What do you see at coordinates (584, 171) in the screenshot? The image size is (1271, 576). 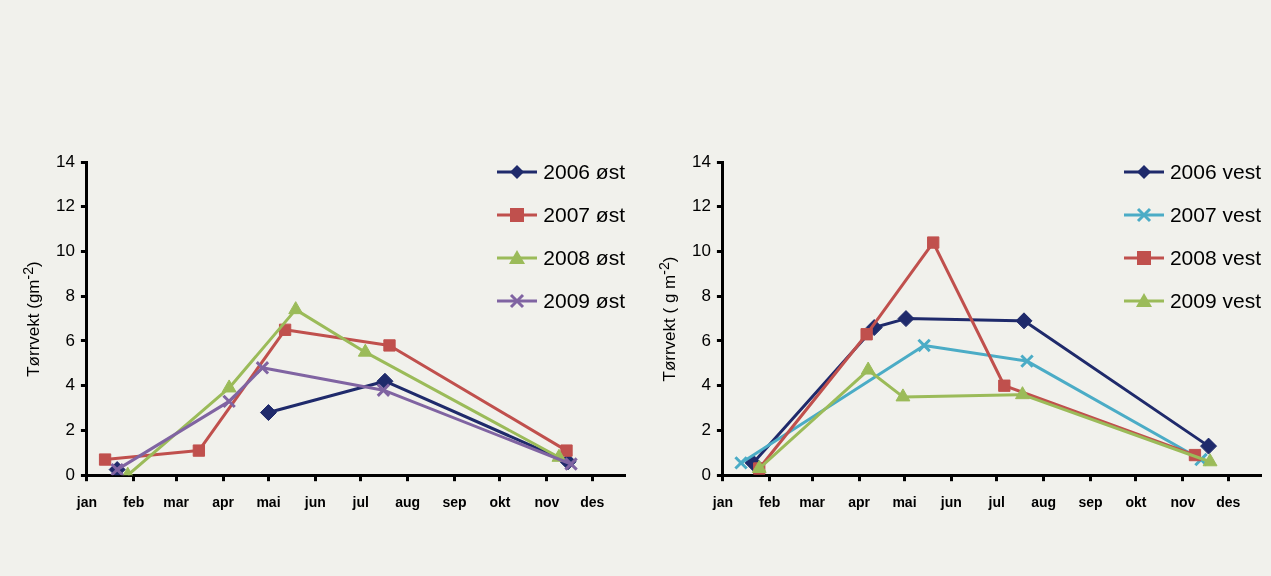 I see `legend-label: 2006 øst` at bounding box center [584, 171].